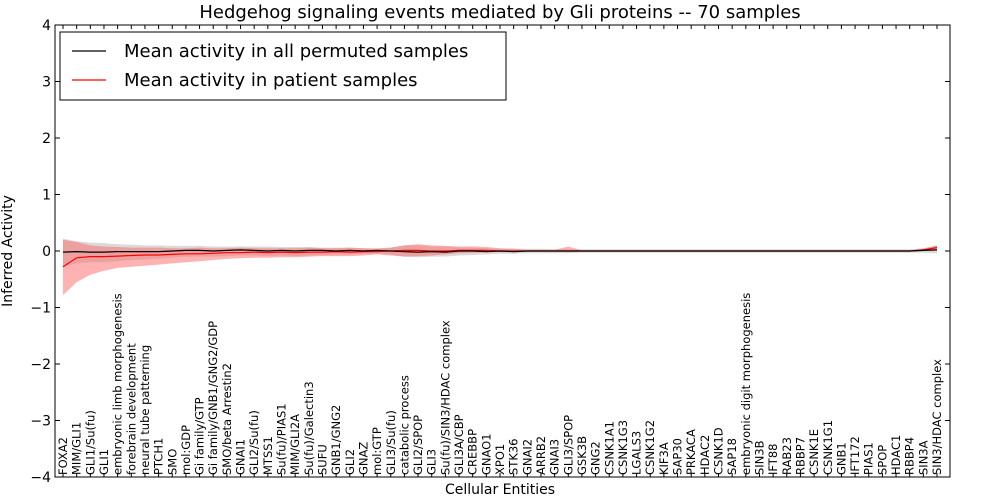 The image size is (1000, 500). I want to click on category-label: Su(fu)/Galectin3, so click(309, 428).